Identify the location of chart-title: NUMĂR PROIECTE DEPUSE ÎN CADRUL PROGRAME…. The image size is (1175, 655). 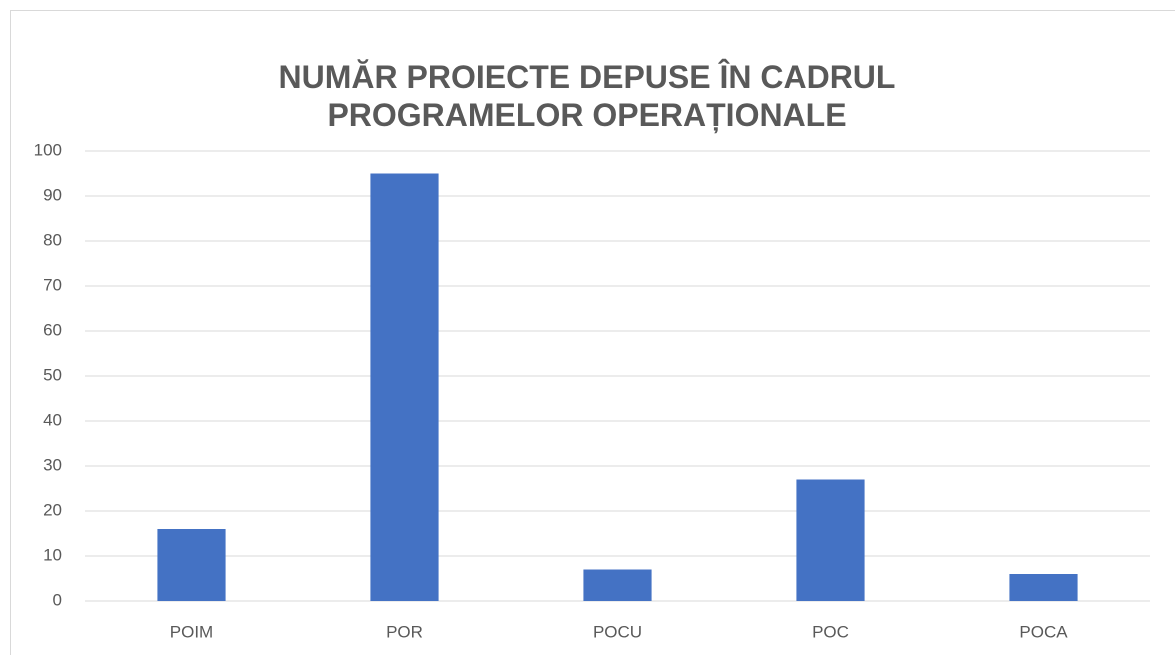
(587, 96).